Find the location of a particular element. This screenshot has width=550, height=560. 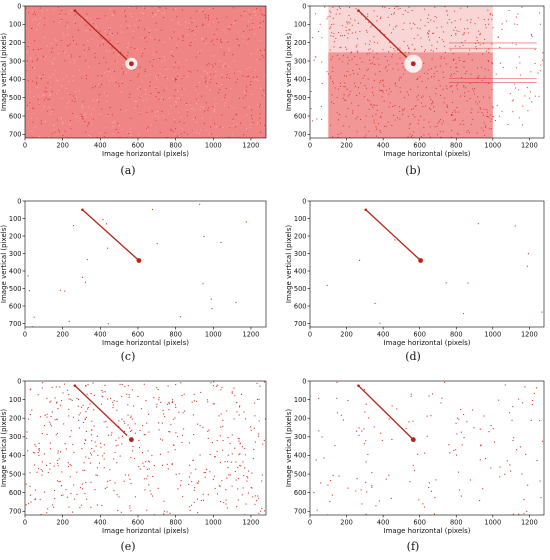

y-tick-label: 0 is located at coordinates (304, 6).